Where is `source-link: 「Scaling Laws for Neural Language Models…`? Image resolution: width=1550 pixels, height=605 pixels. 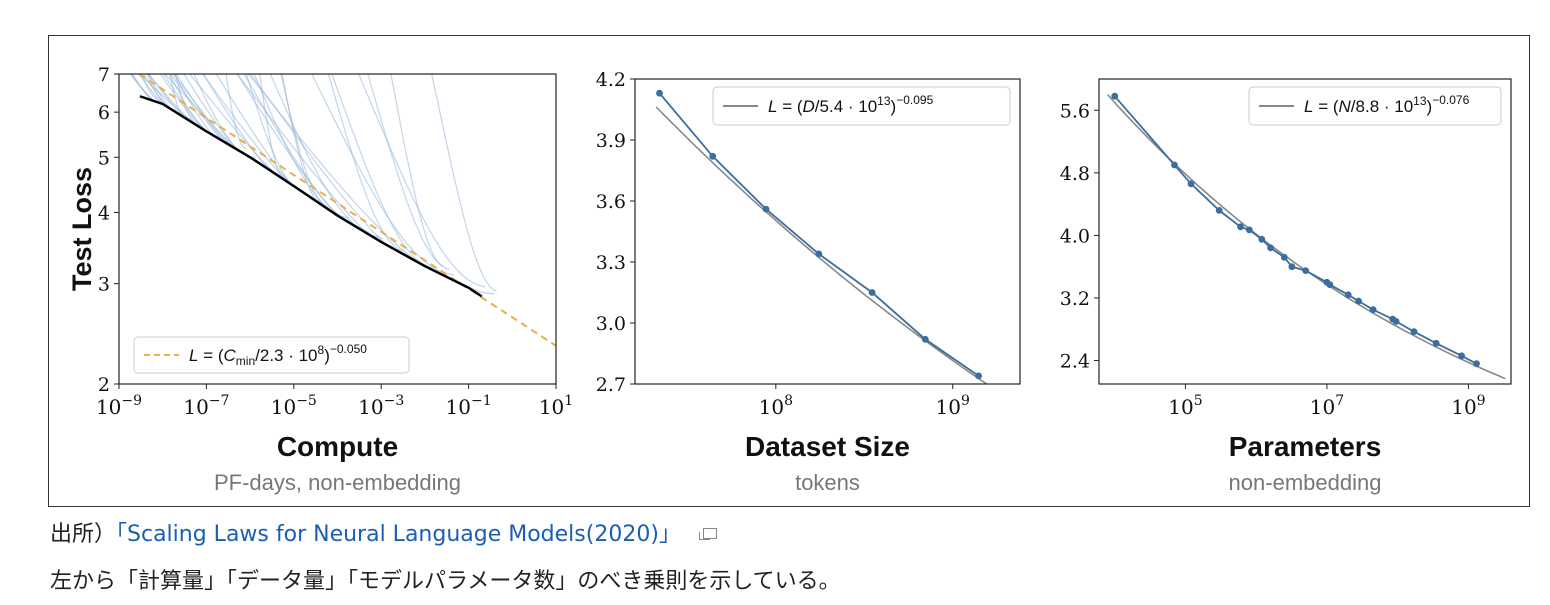
source-link: 「Scaling Laws for Neural Language Models… is located at coordinates (398, 534).